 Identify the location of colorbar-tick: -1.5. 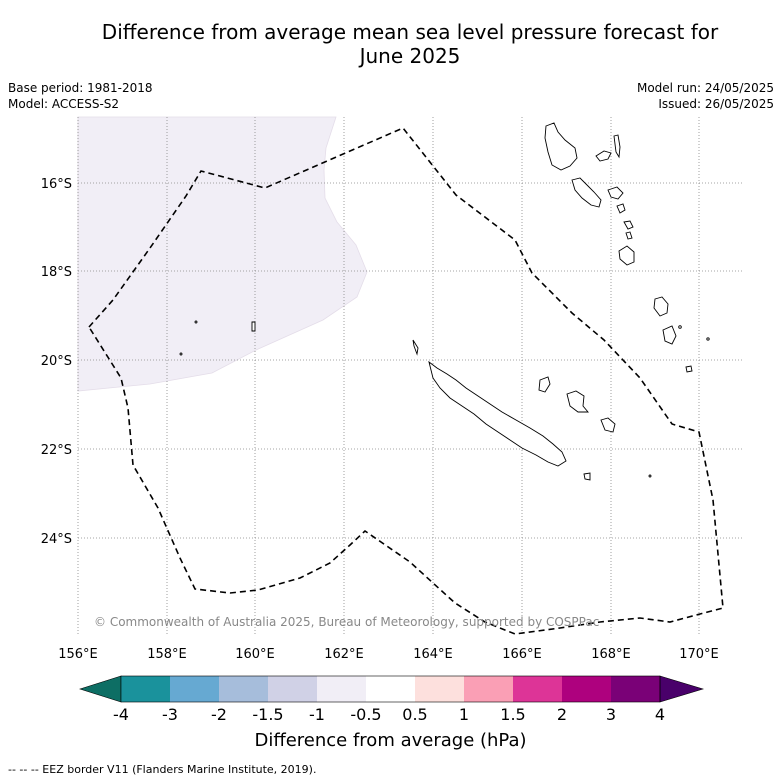
(267, 714).